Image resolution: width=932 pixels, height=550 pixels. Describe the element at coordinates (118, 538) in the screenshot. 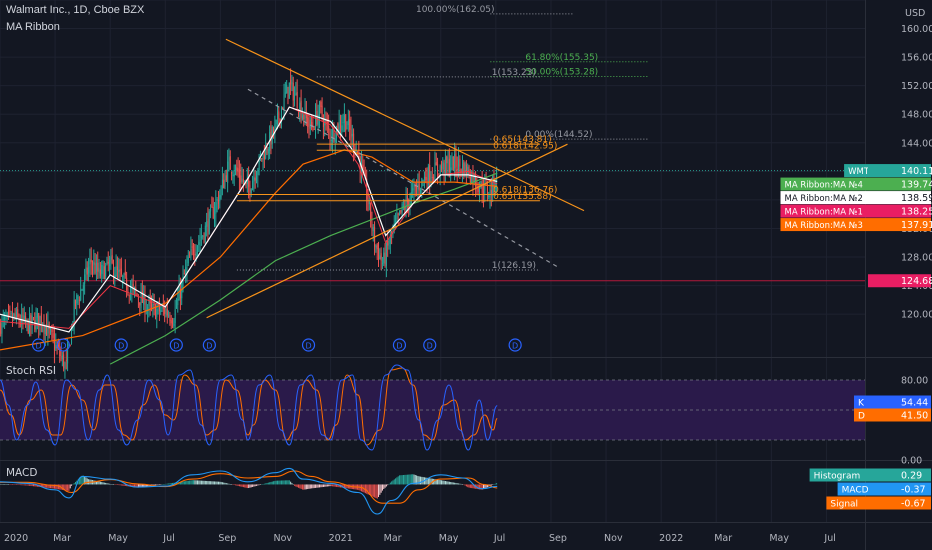

I see `time-tick-label: May` at that location.